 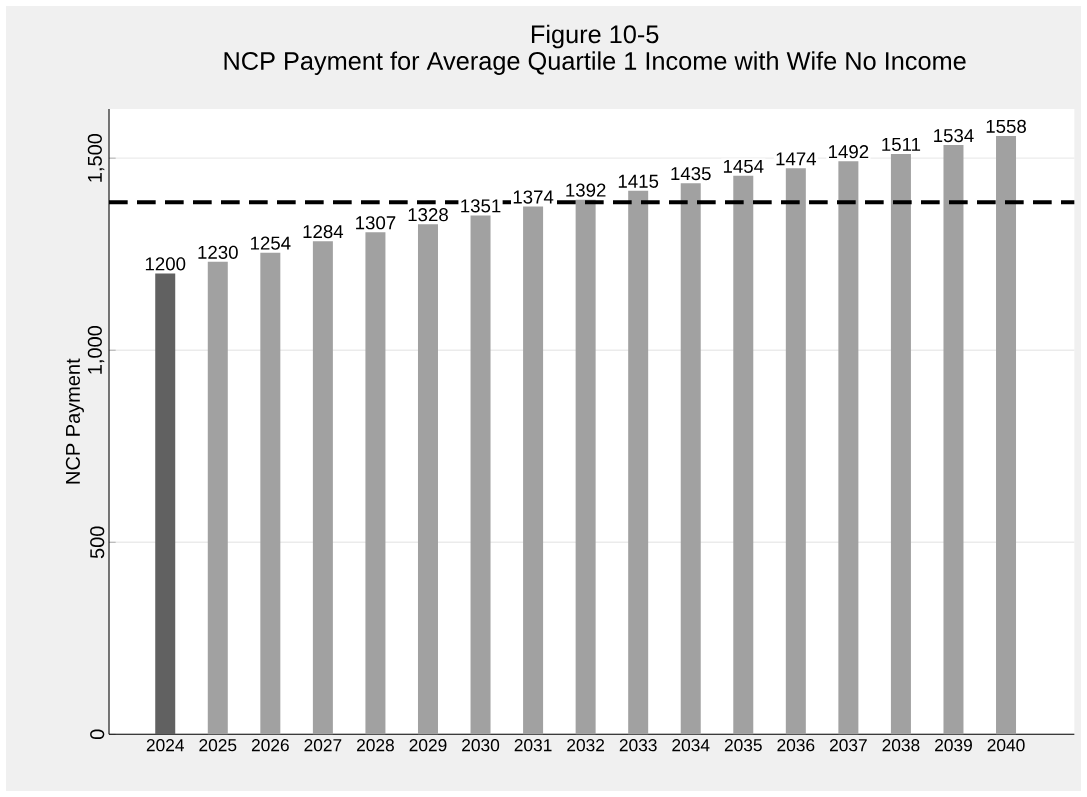 What do you see at coordinates (96, 157) in the screenshot?
I see `y-tick-label: 1,500` at bounding box center [96, 157].